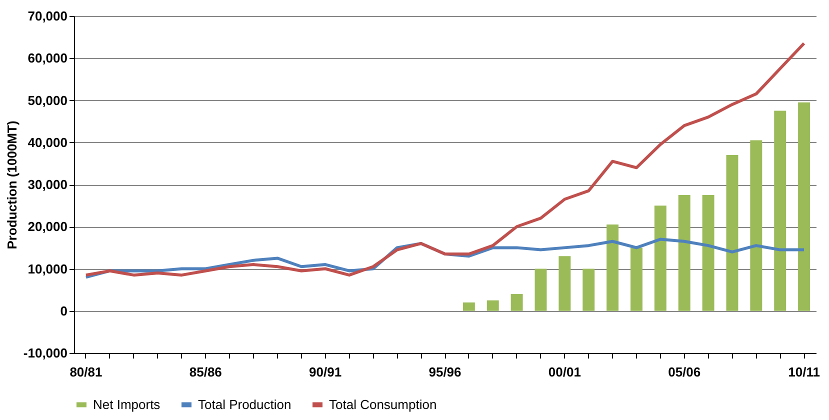 The height and width of the screenshot is (420, 829). Describe the element at coordinates (445, 372) in the screenshot. I see `x-tick-label: 95/96` at that location.